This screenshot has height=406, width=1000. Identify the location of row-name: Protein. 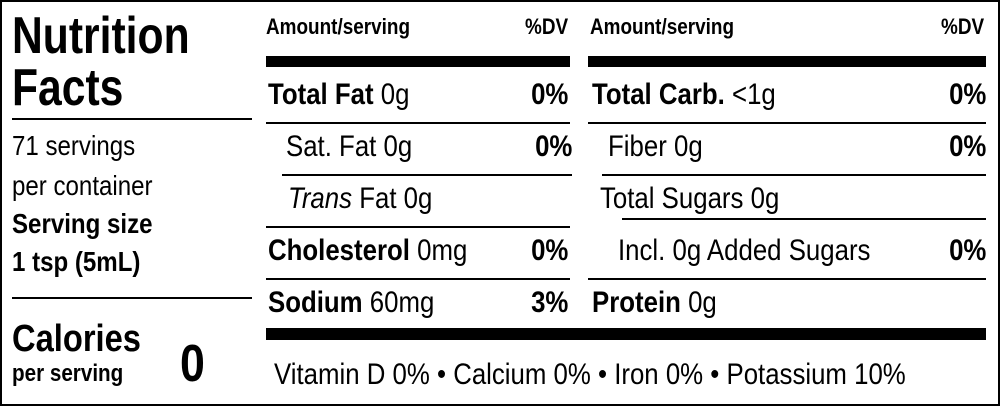
(636, 302).